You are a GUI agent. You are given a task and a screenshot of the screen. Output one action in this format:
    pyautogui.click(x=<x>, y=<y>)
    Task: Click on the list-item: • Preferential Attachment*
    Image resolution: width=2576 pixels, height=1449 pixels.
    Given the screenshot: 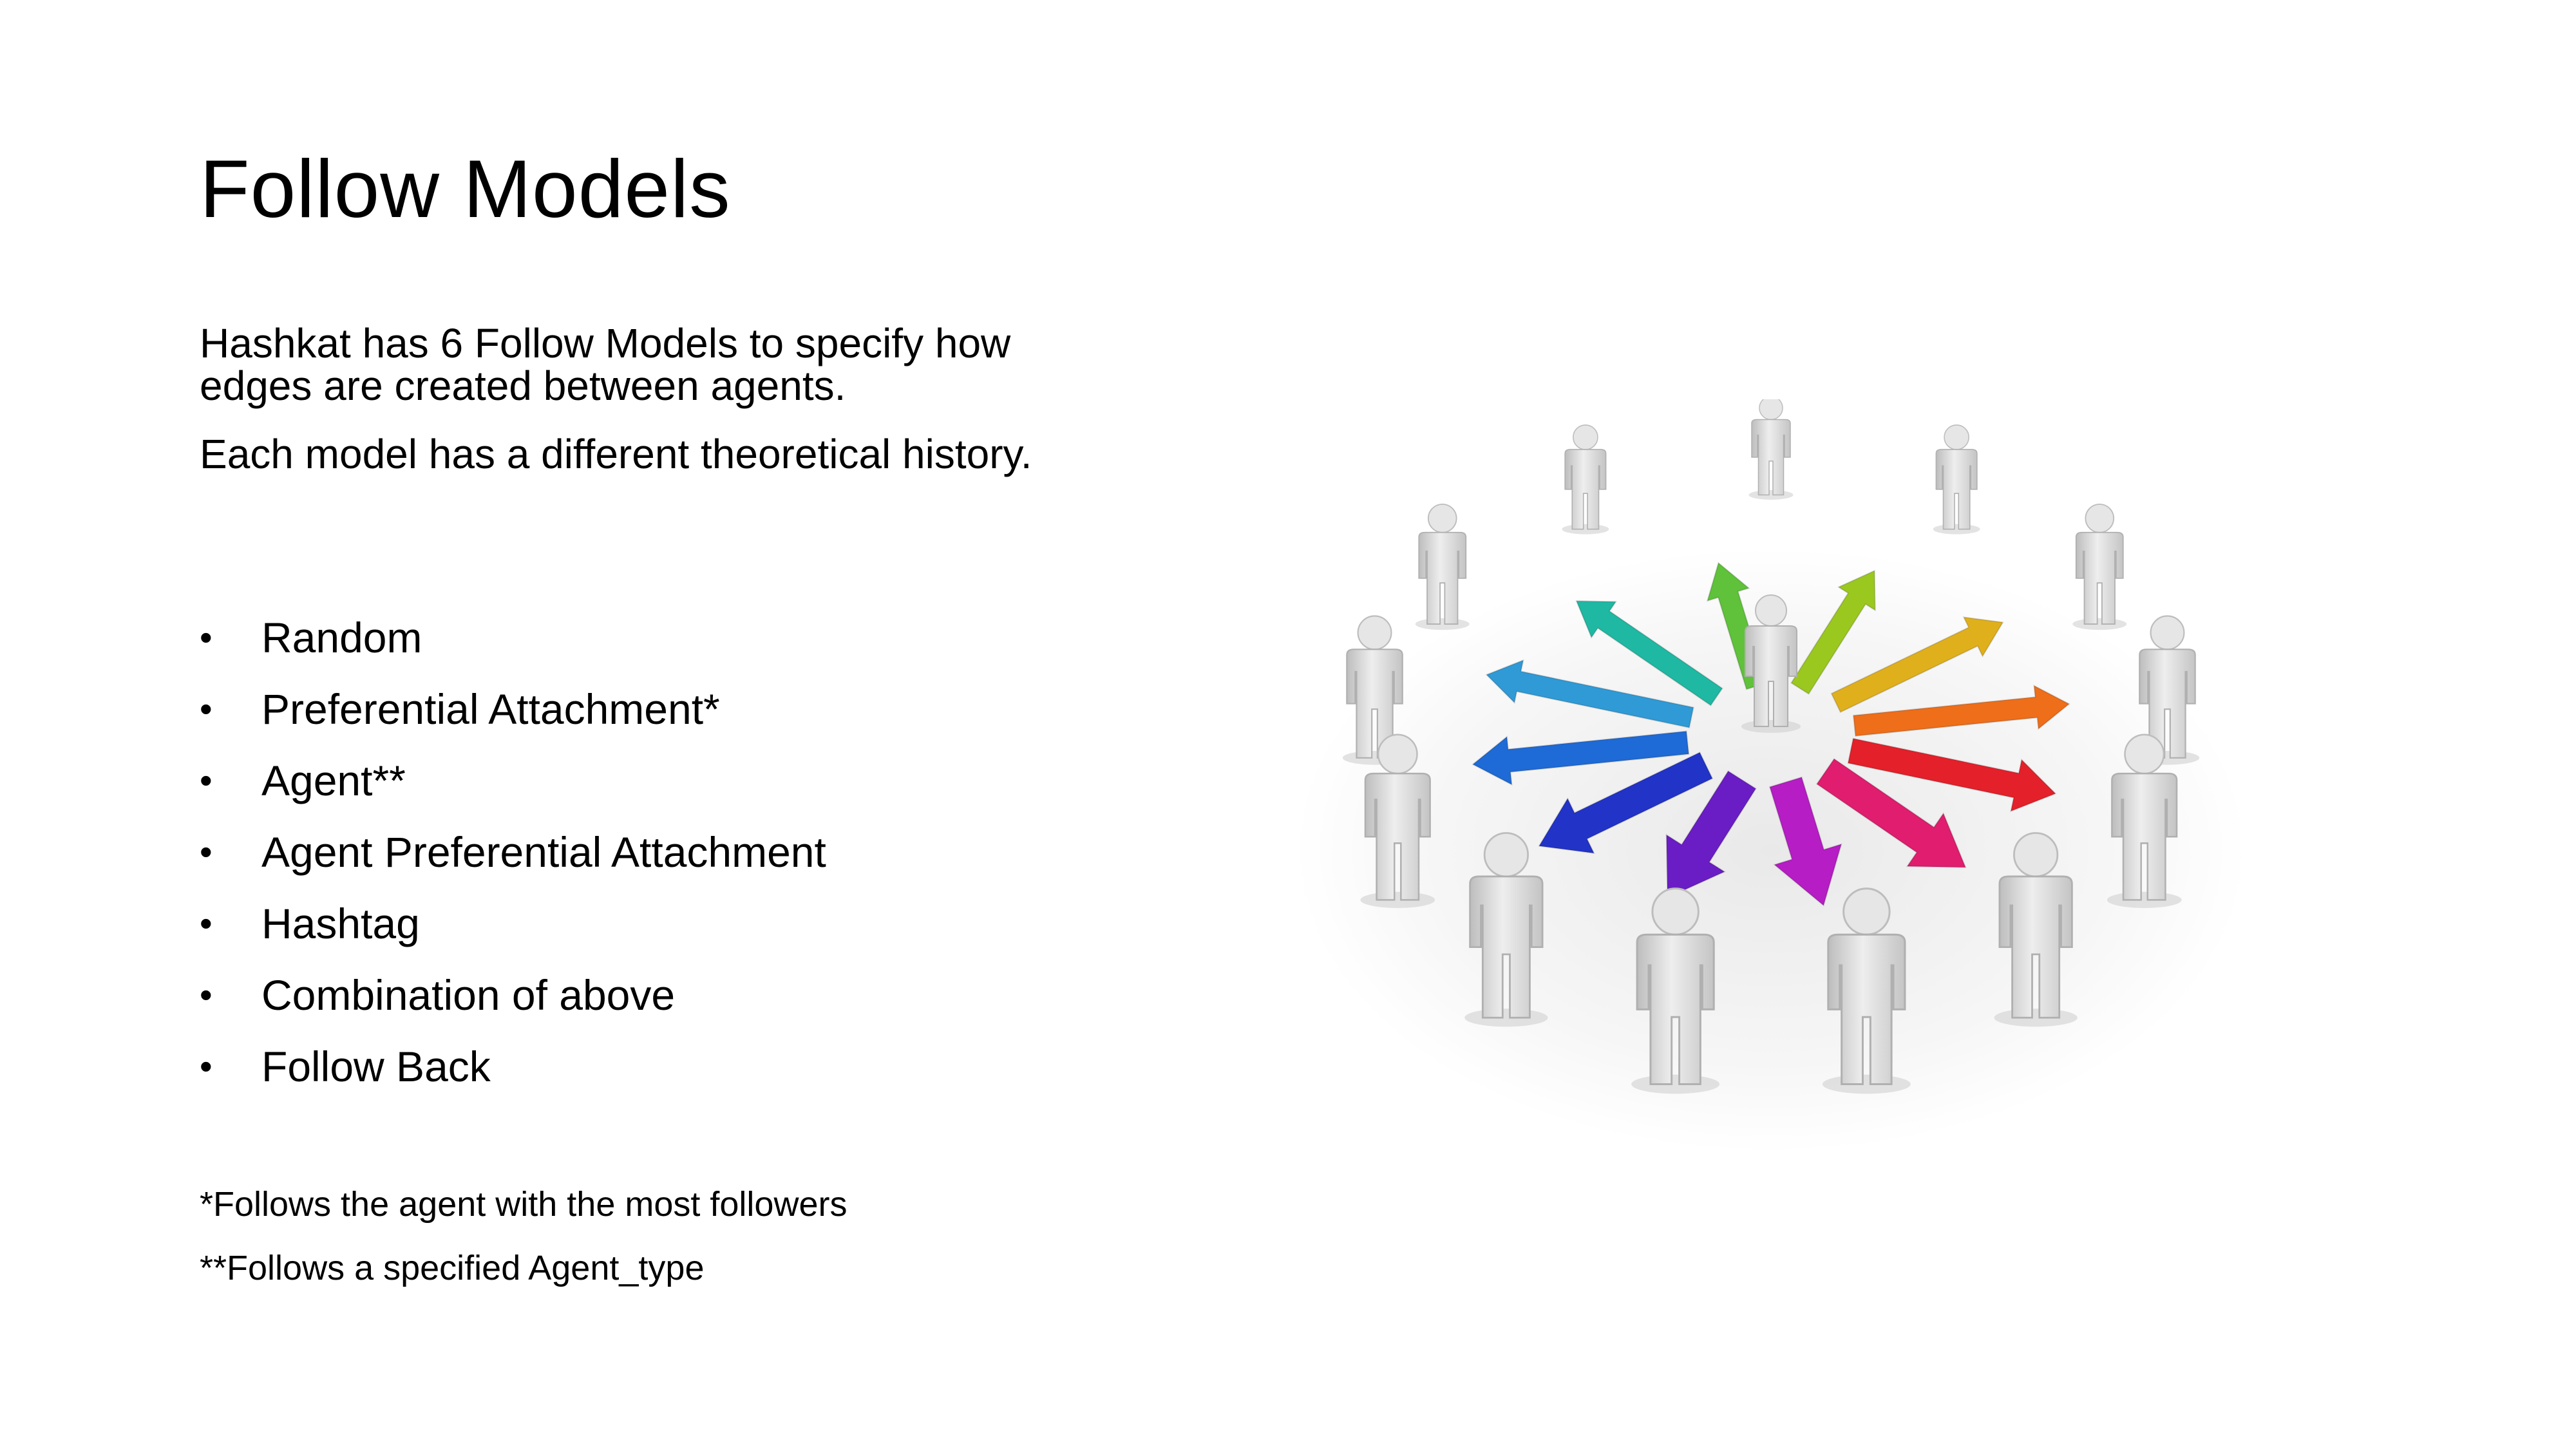 What is the action you would take?
    pyautogui.click(x=513, y=716)
    